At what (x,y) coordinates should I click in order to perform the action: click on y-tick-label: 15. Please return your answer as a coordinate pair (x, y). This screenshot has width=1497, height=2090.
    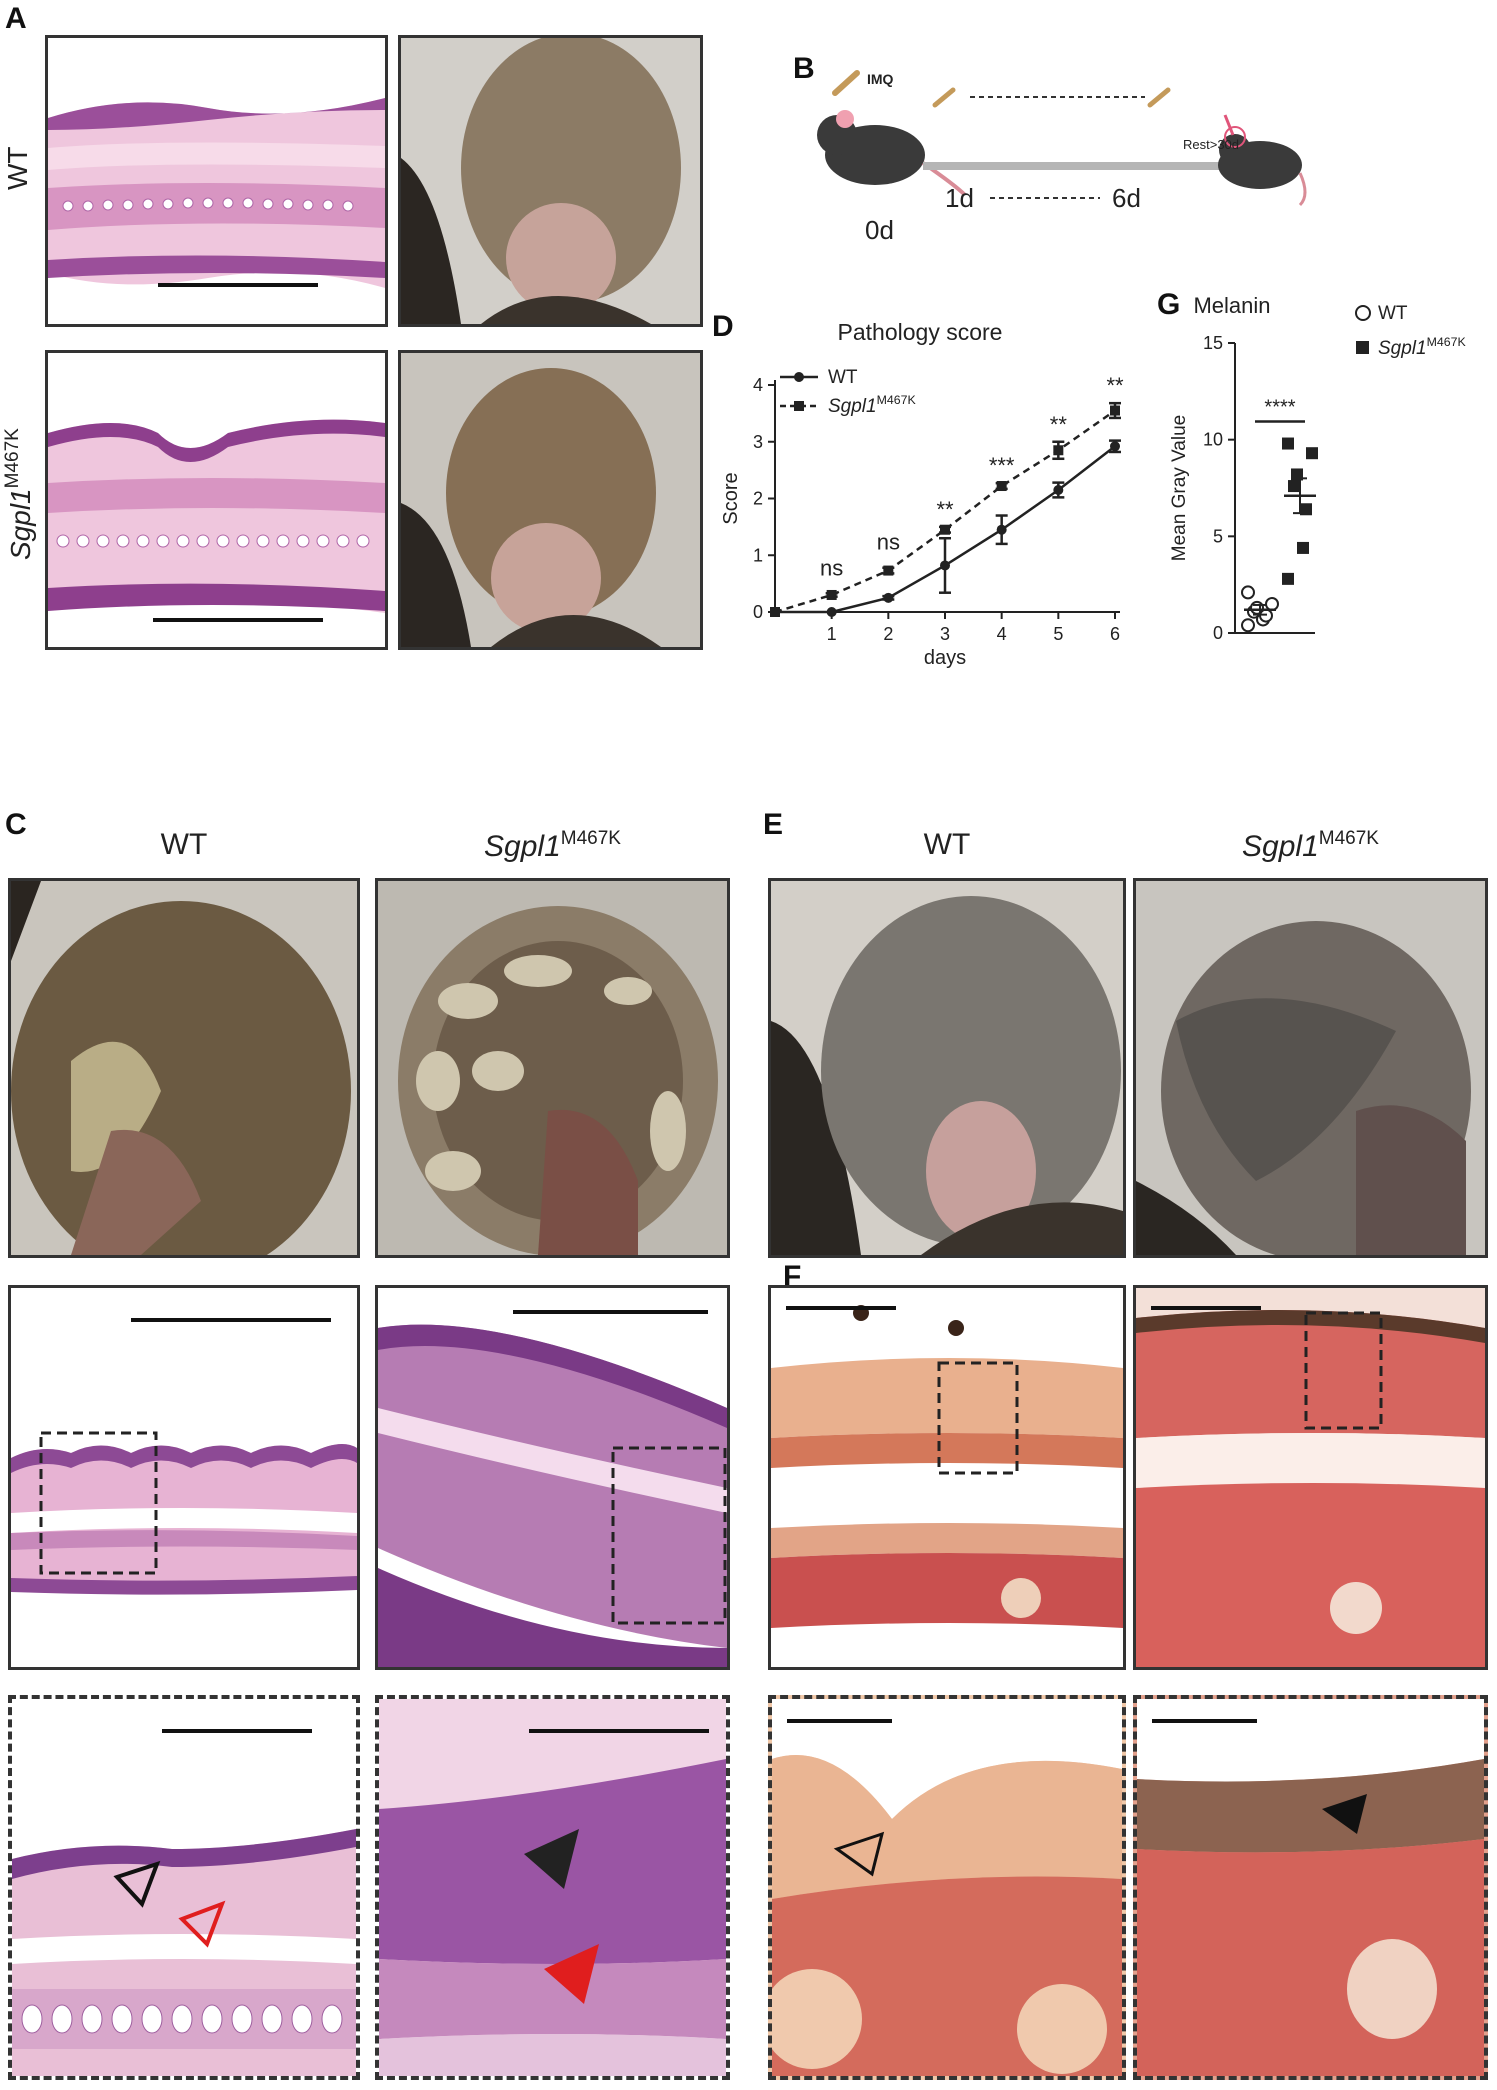
    Looking at the image, I should click on (1213, 343).